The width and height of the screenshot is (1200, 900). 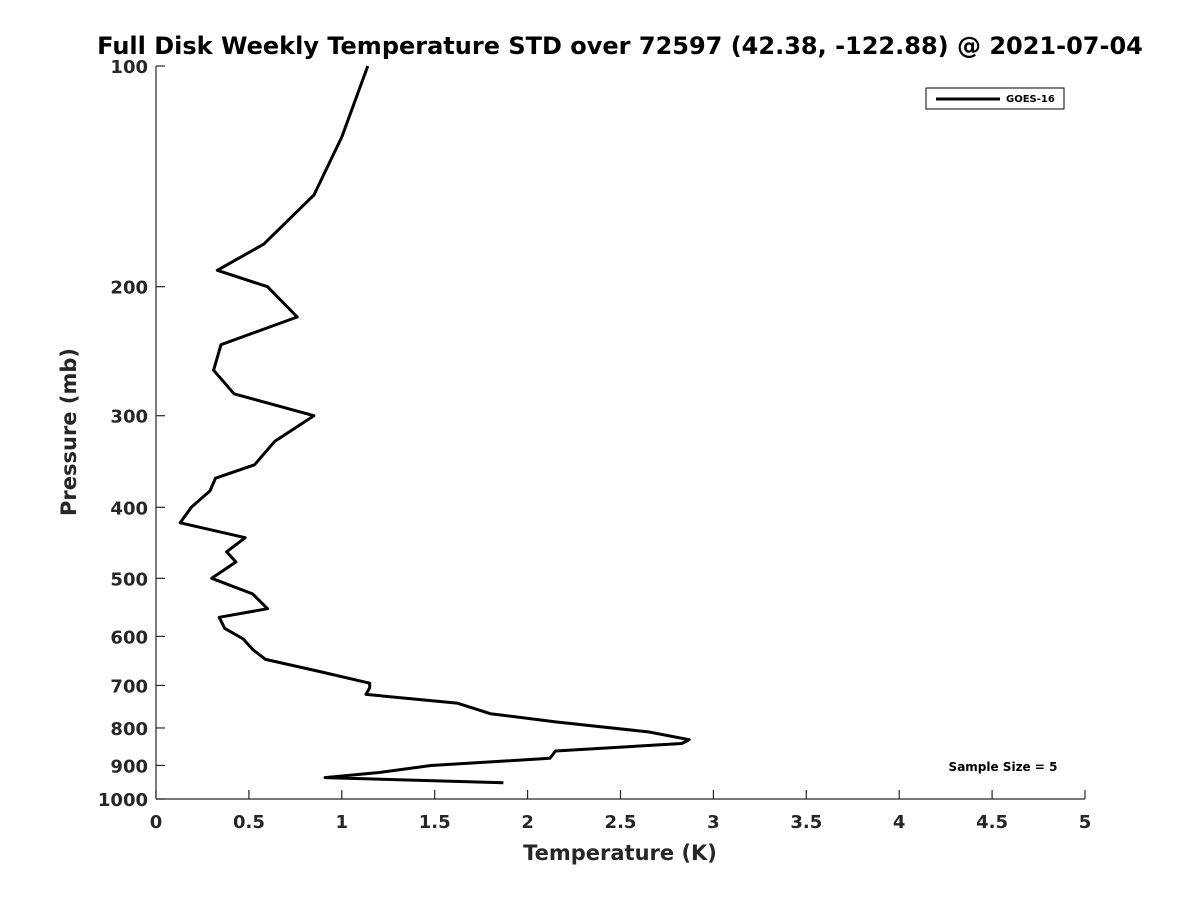 What do you see at coordinates (806, 822) in the screenshot?
I see `x-tick-label: 3.5` at bounding box center [806, 822].